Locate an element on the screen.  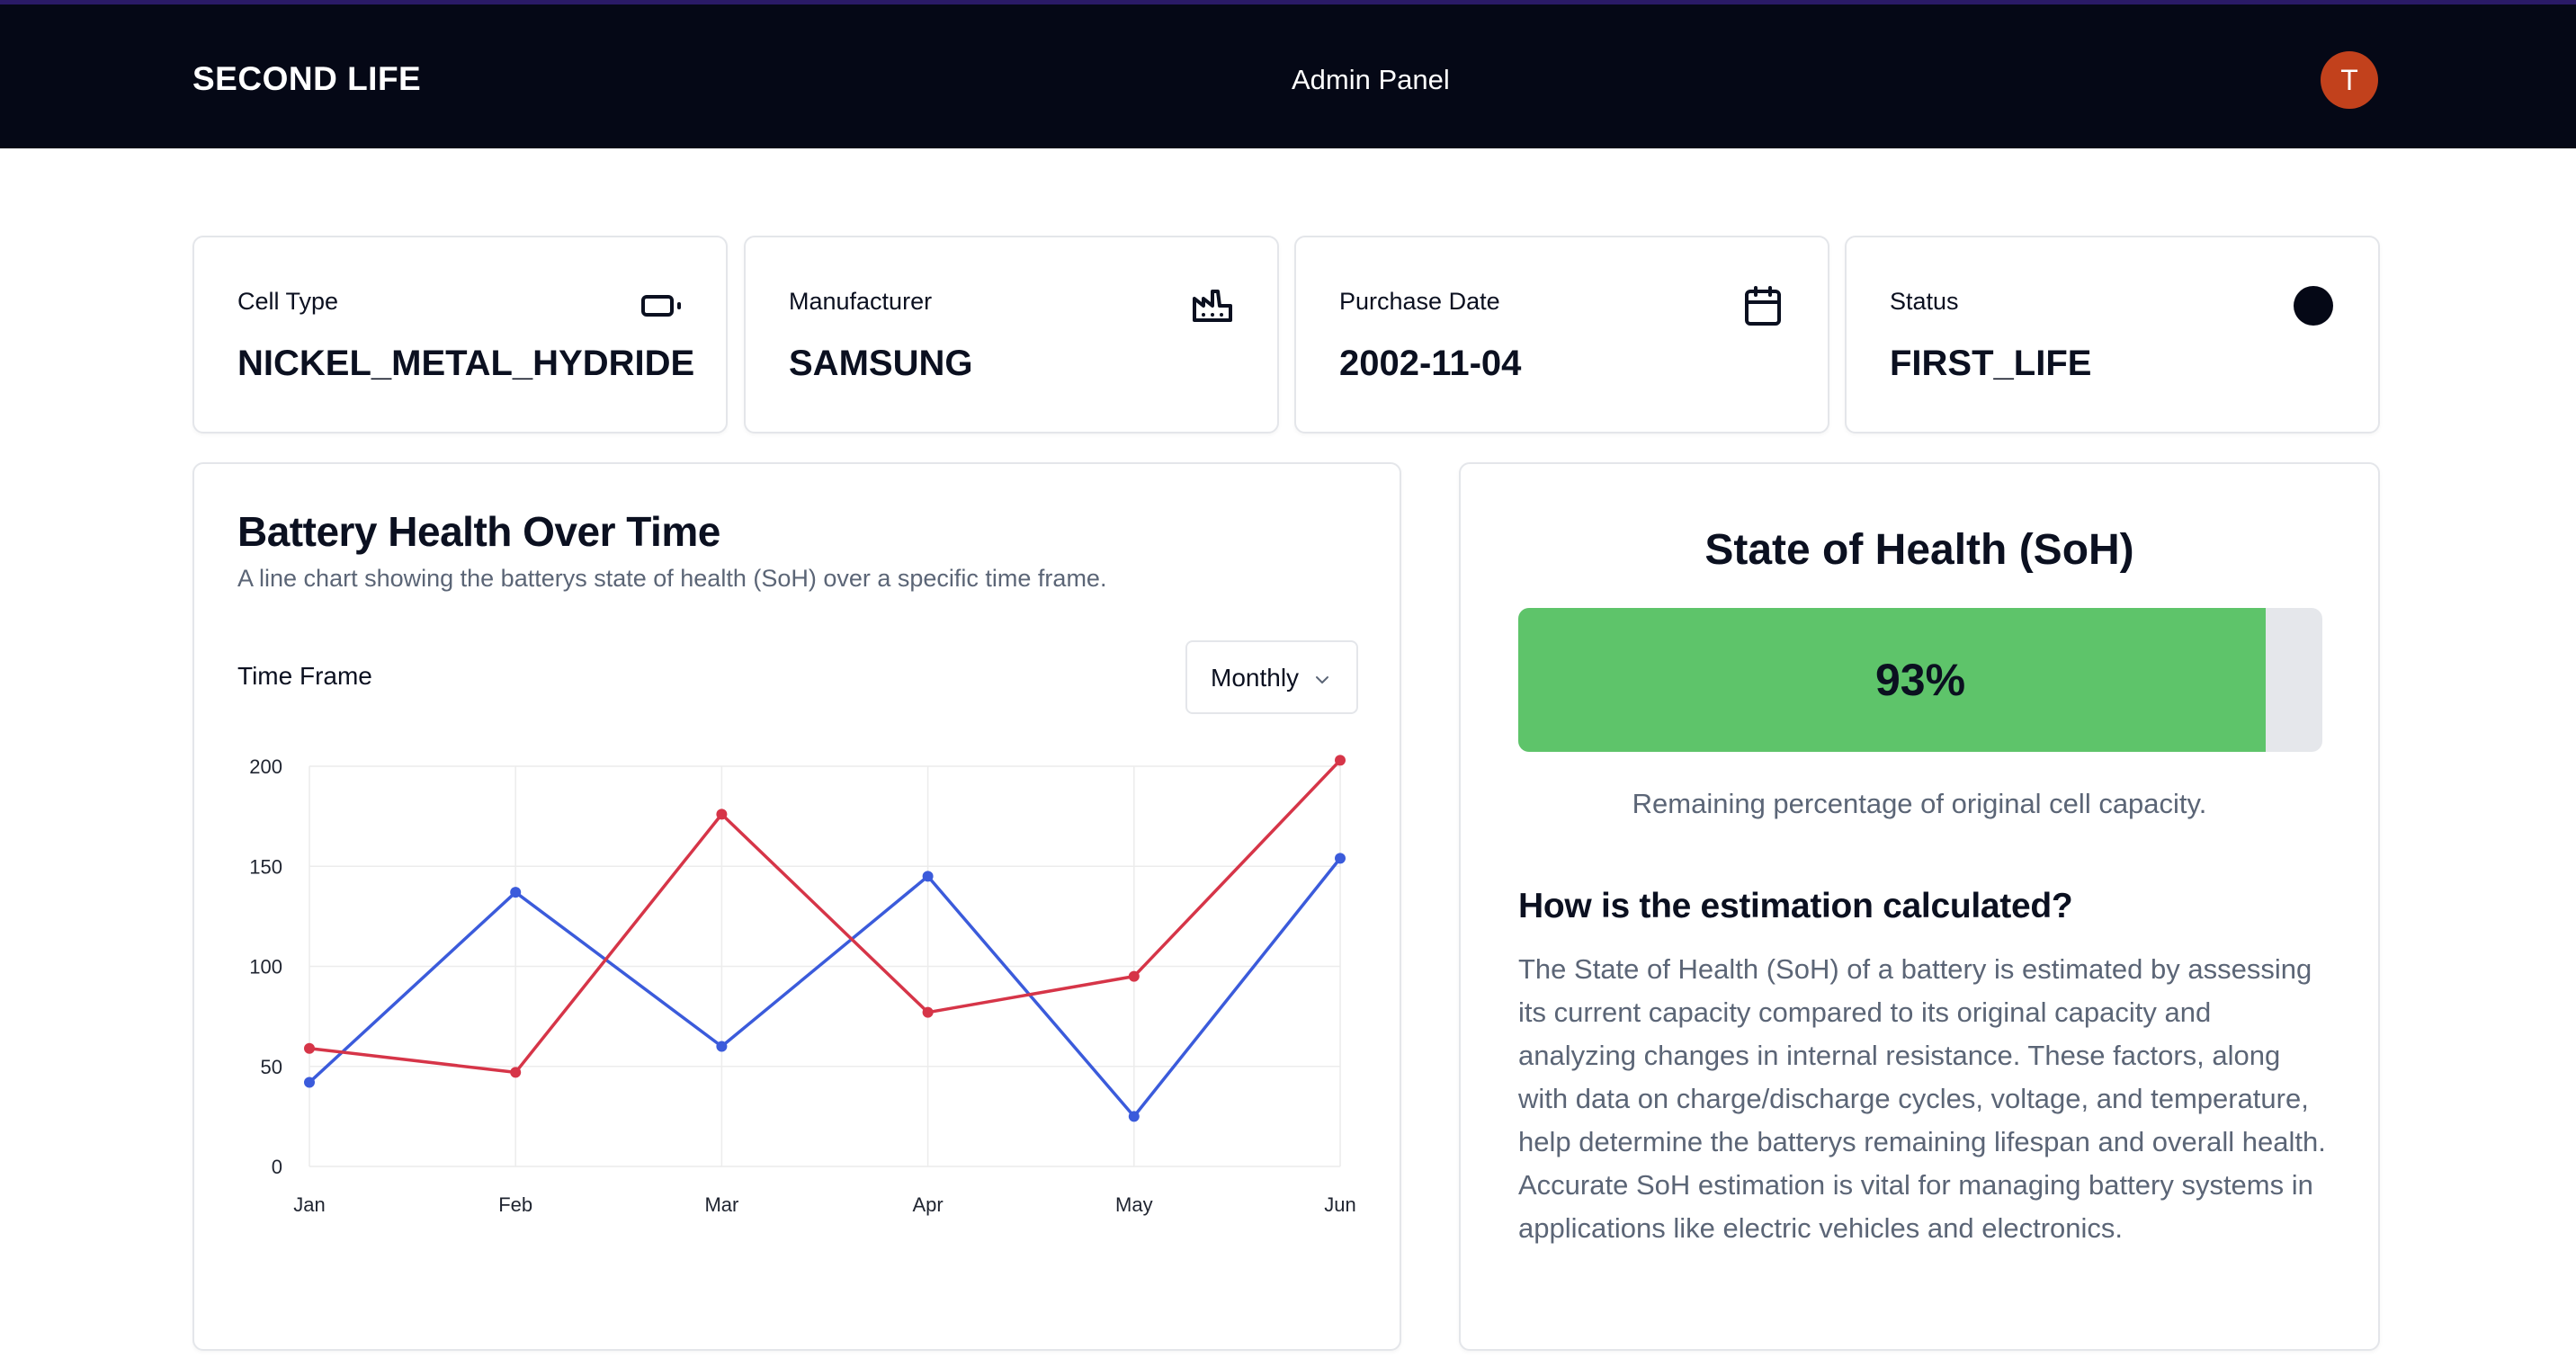
series-2-line is located at coordinates (825, 917).